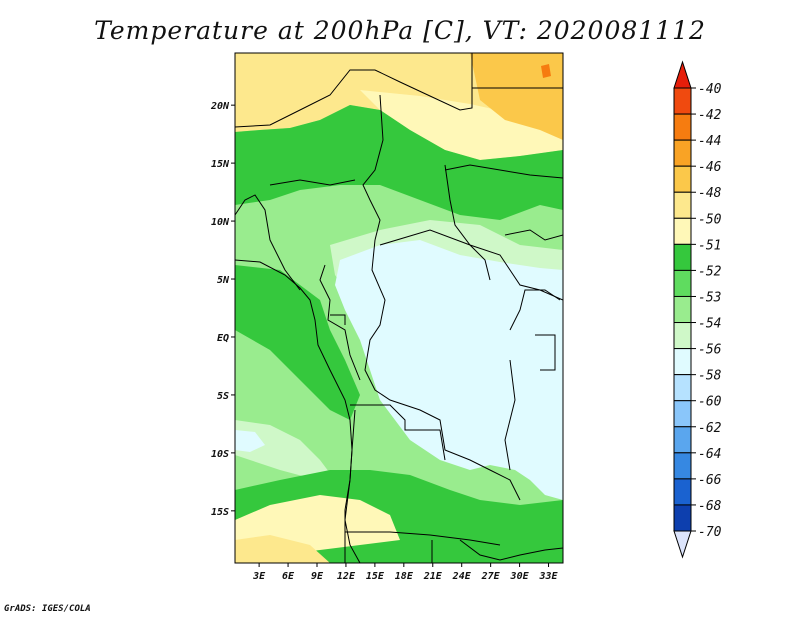 The image size is (800, 618). I want to click on lon-label: 6E, so click(288, 576).